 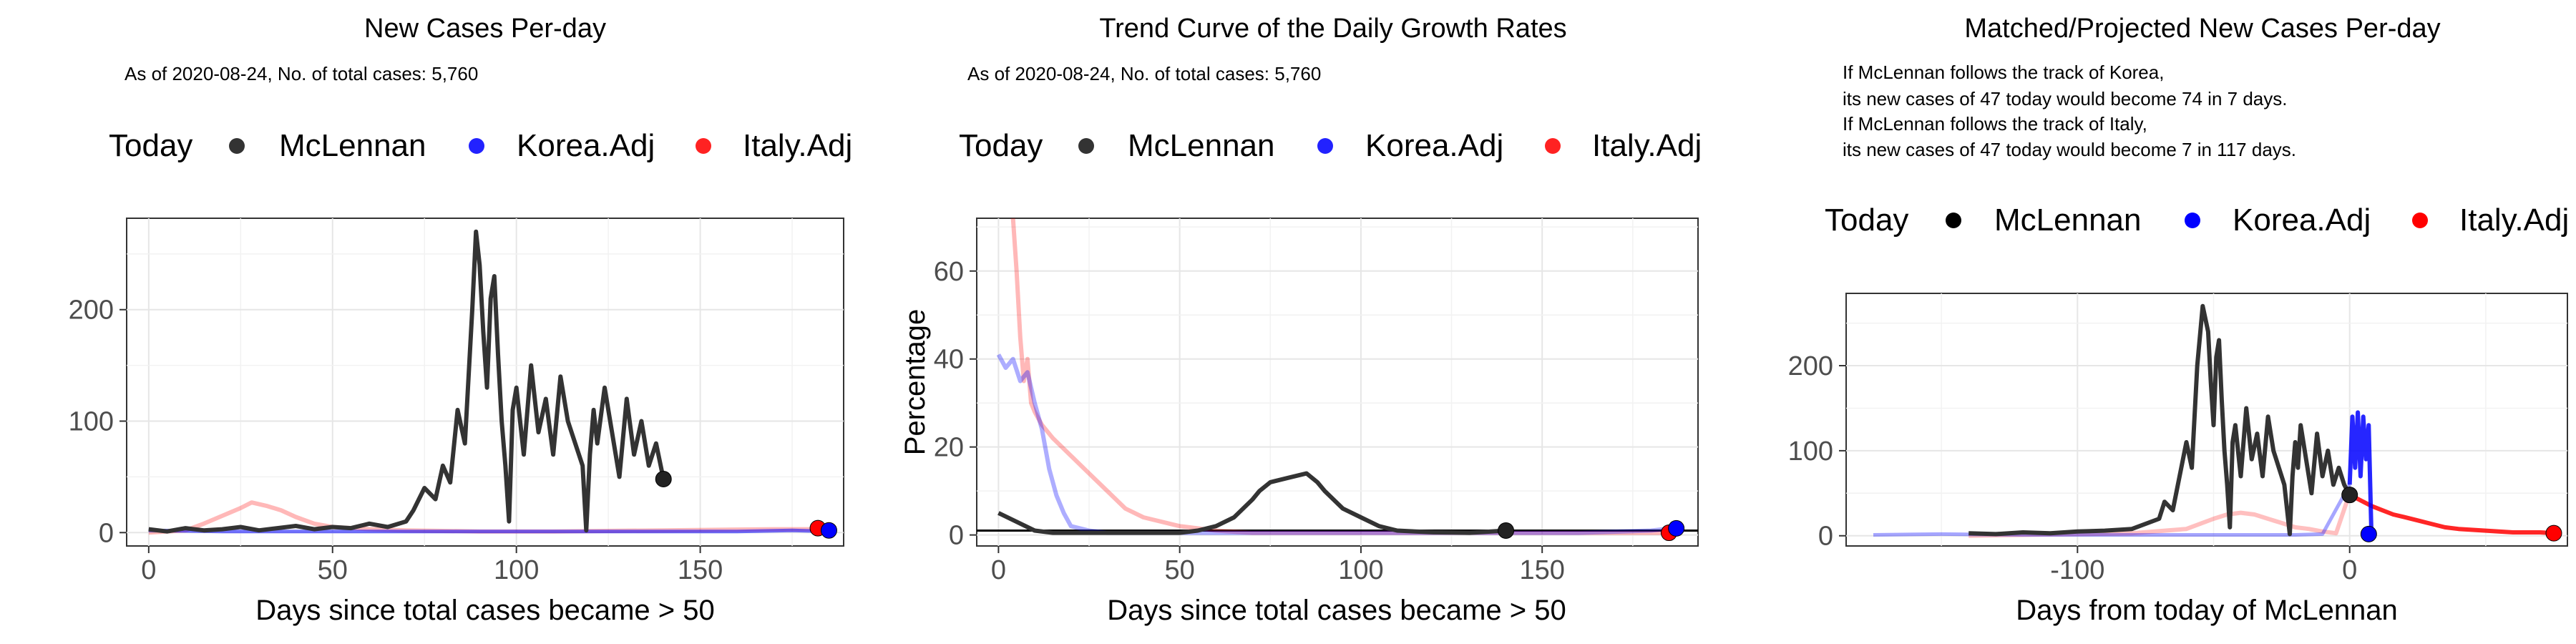 What do you see at coordinates (1332, 29) in the screenshot?
I see `panel-2-title: Trend Curve of the Daily Growth Rates` at bounding box center [1332, 29].